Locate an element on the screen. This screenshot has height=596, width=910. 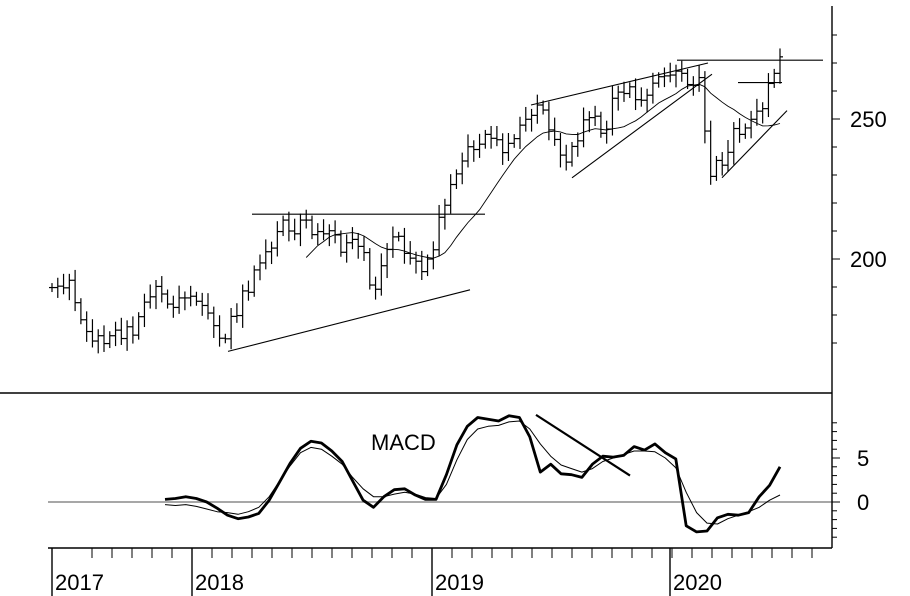
macd-line is located at coordinates (473, 474).